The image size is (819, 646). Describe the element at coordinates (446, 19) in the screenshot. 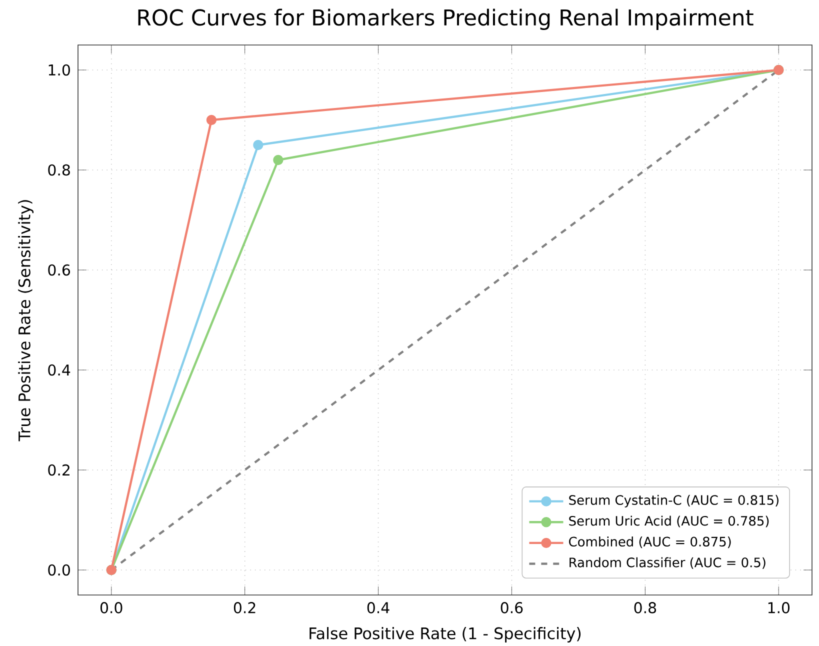

I see `chart-title: ROC Curves for Biomarkers Predicting Renal Impairment` at that location.